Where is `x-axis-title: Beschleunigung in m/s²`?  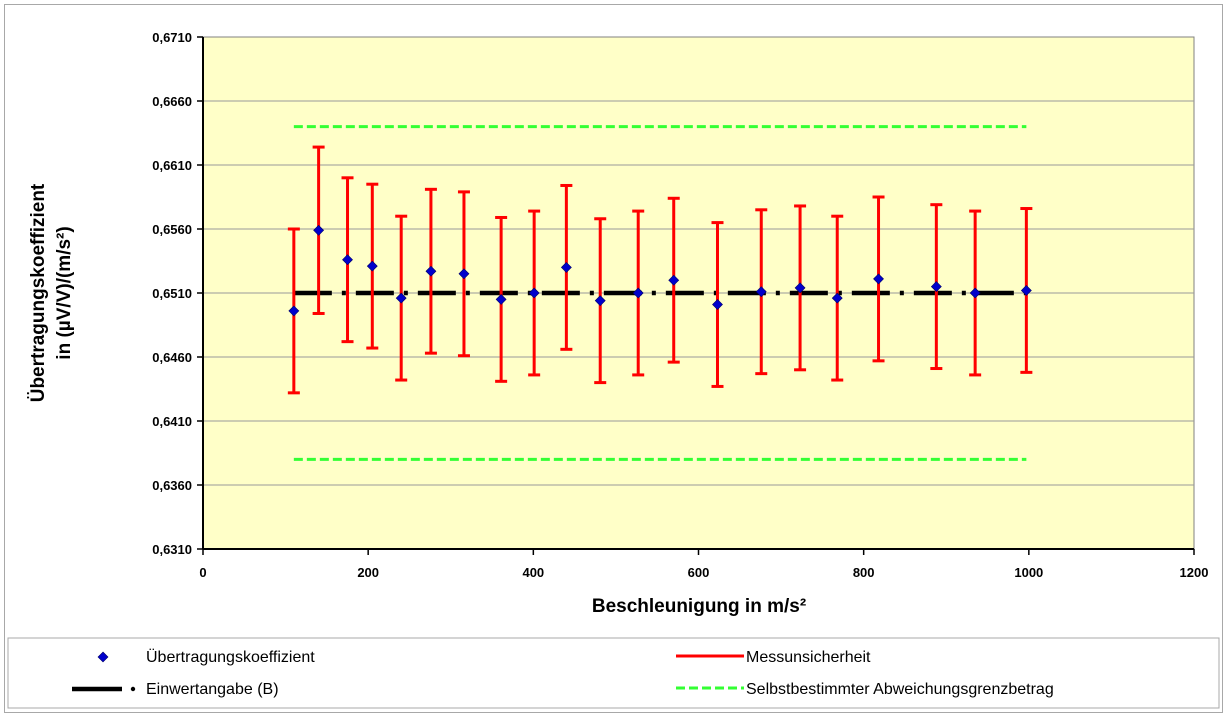 x-axis-title: Beschleunigung in m/s² is located at coordinates (699, 606).